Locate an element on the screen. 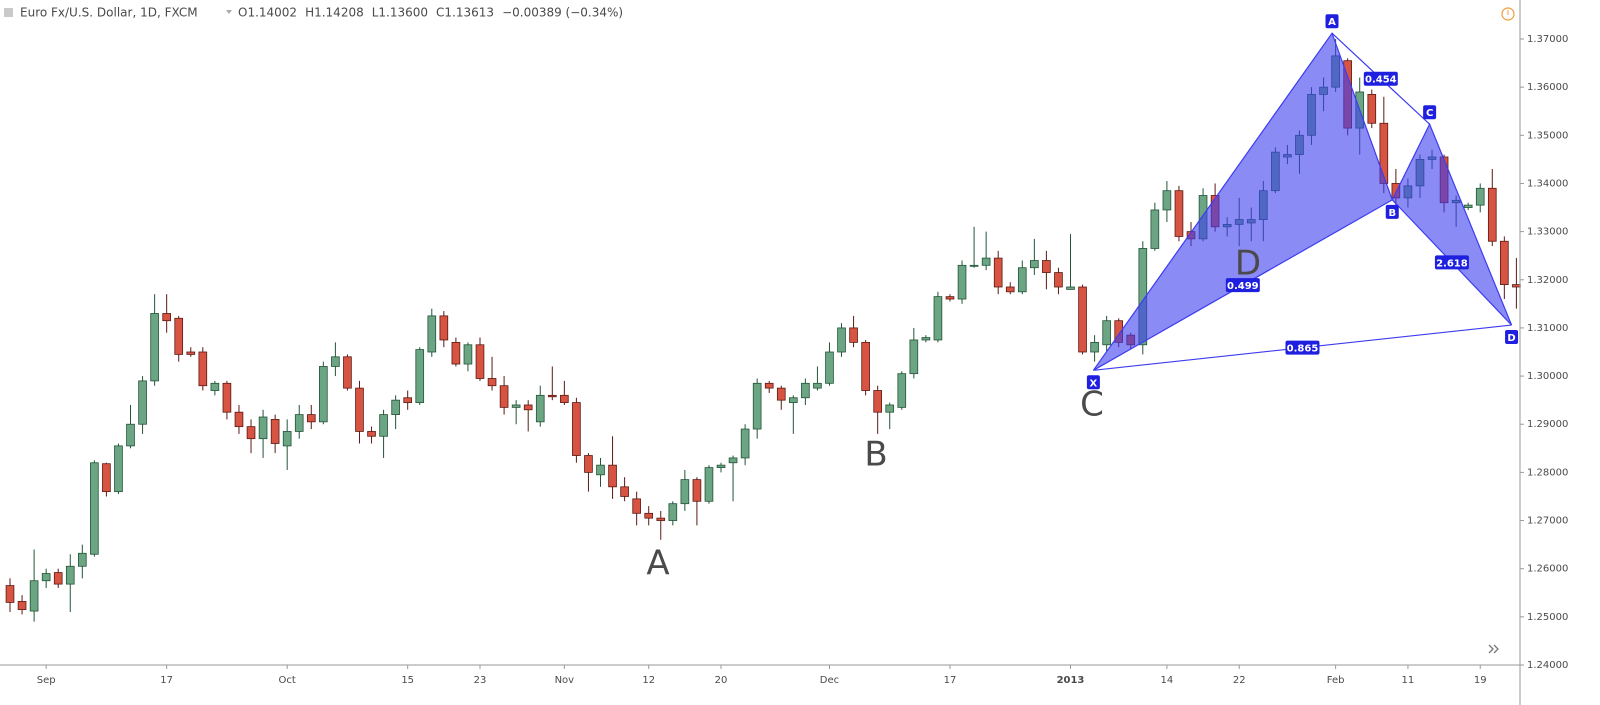  quote-value: O1.14002 is located at coordinates (267, 13).